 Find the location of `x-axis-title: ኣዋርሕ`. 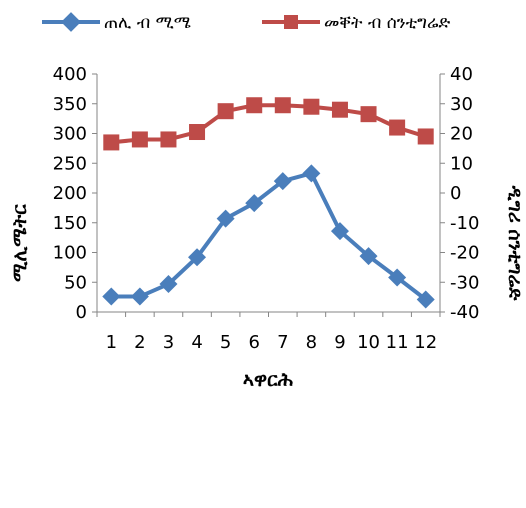

x-axis-title: ኣዋርሕ is located at coordinates (268, 380).